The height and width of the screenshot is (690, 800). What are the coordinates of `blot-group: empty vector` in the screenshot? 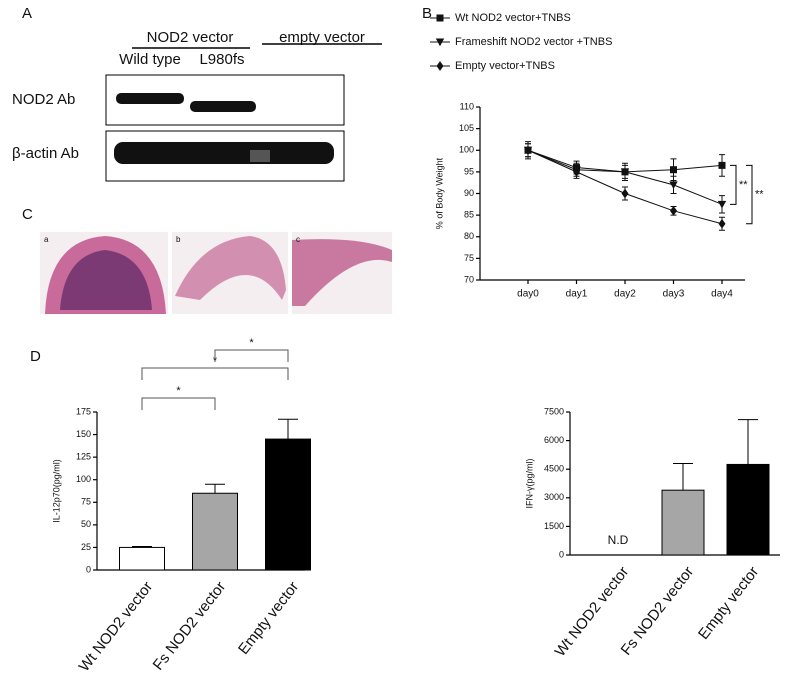 It's located at (322, 37).